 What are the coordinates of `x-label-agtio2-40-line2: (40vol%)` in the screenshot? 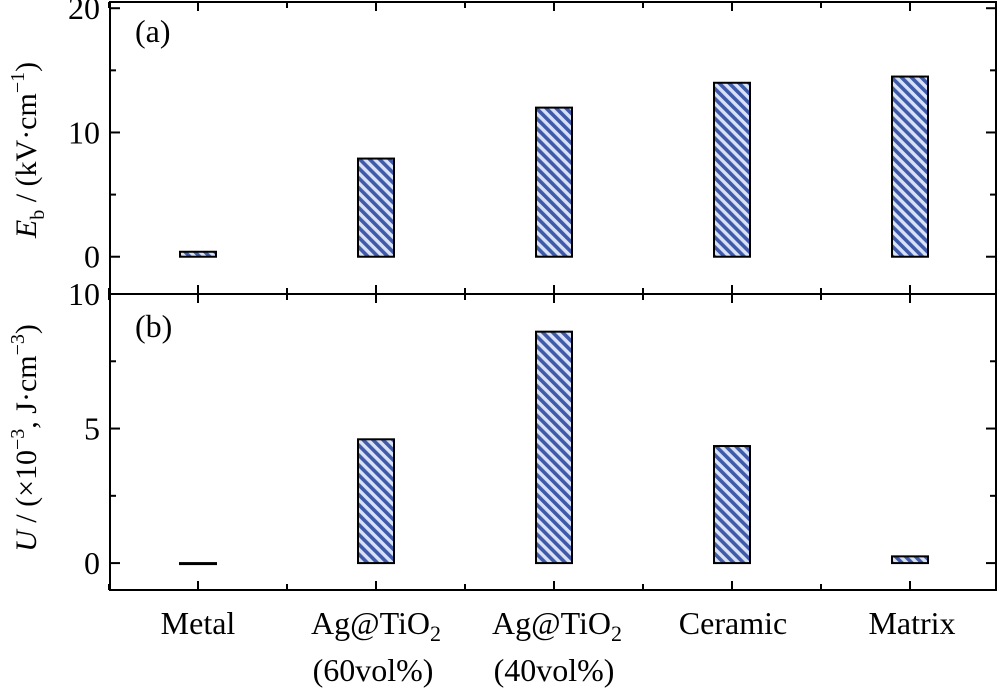 It's located at (554, 670).